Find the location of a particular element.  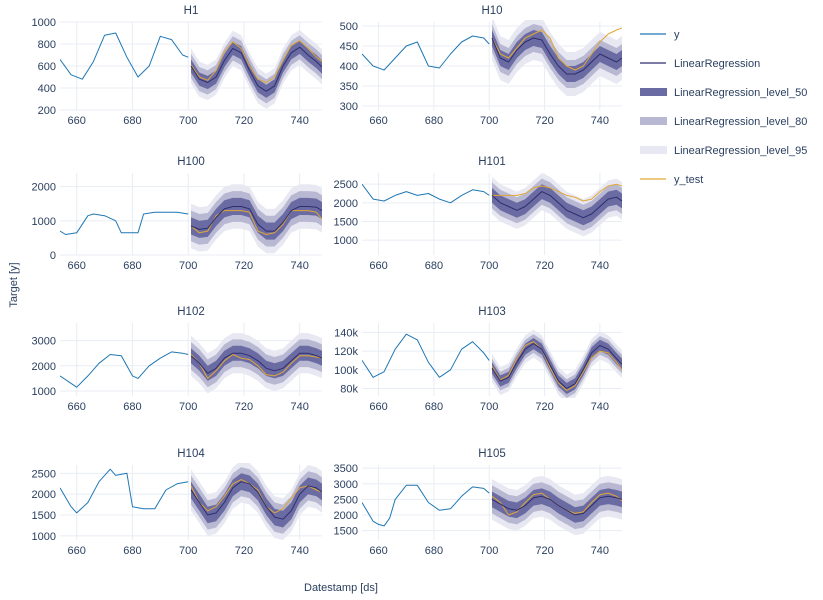

legend-item-linearregression: LinearRegression is located at coordinates (700, 64).